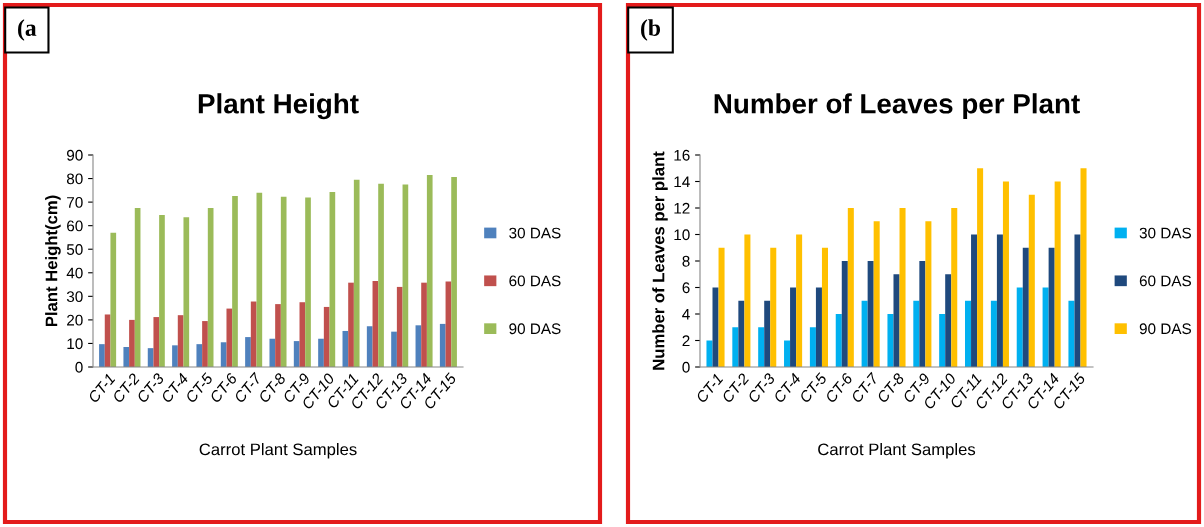 This screenshot has width=1204, height=527. I want to click on text: (b, so click(651, 30).